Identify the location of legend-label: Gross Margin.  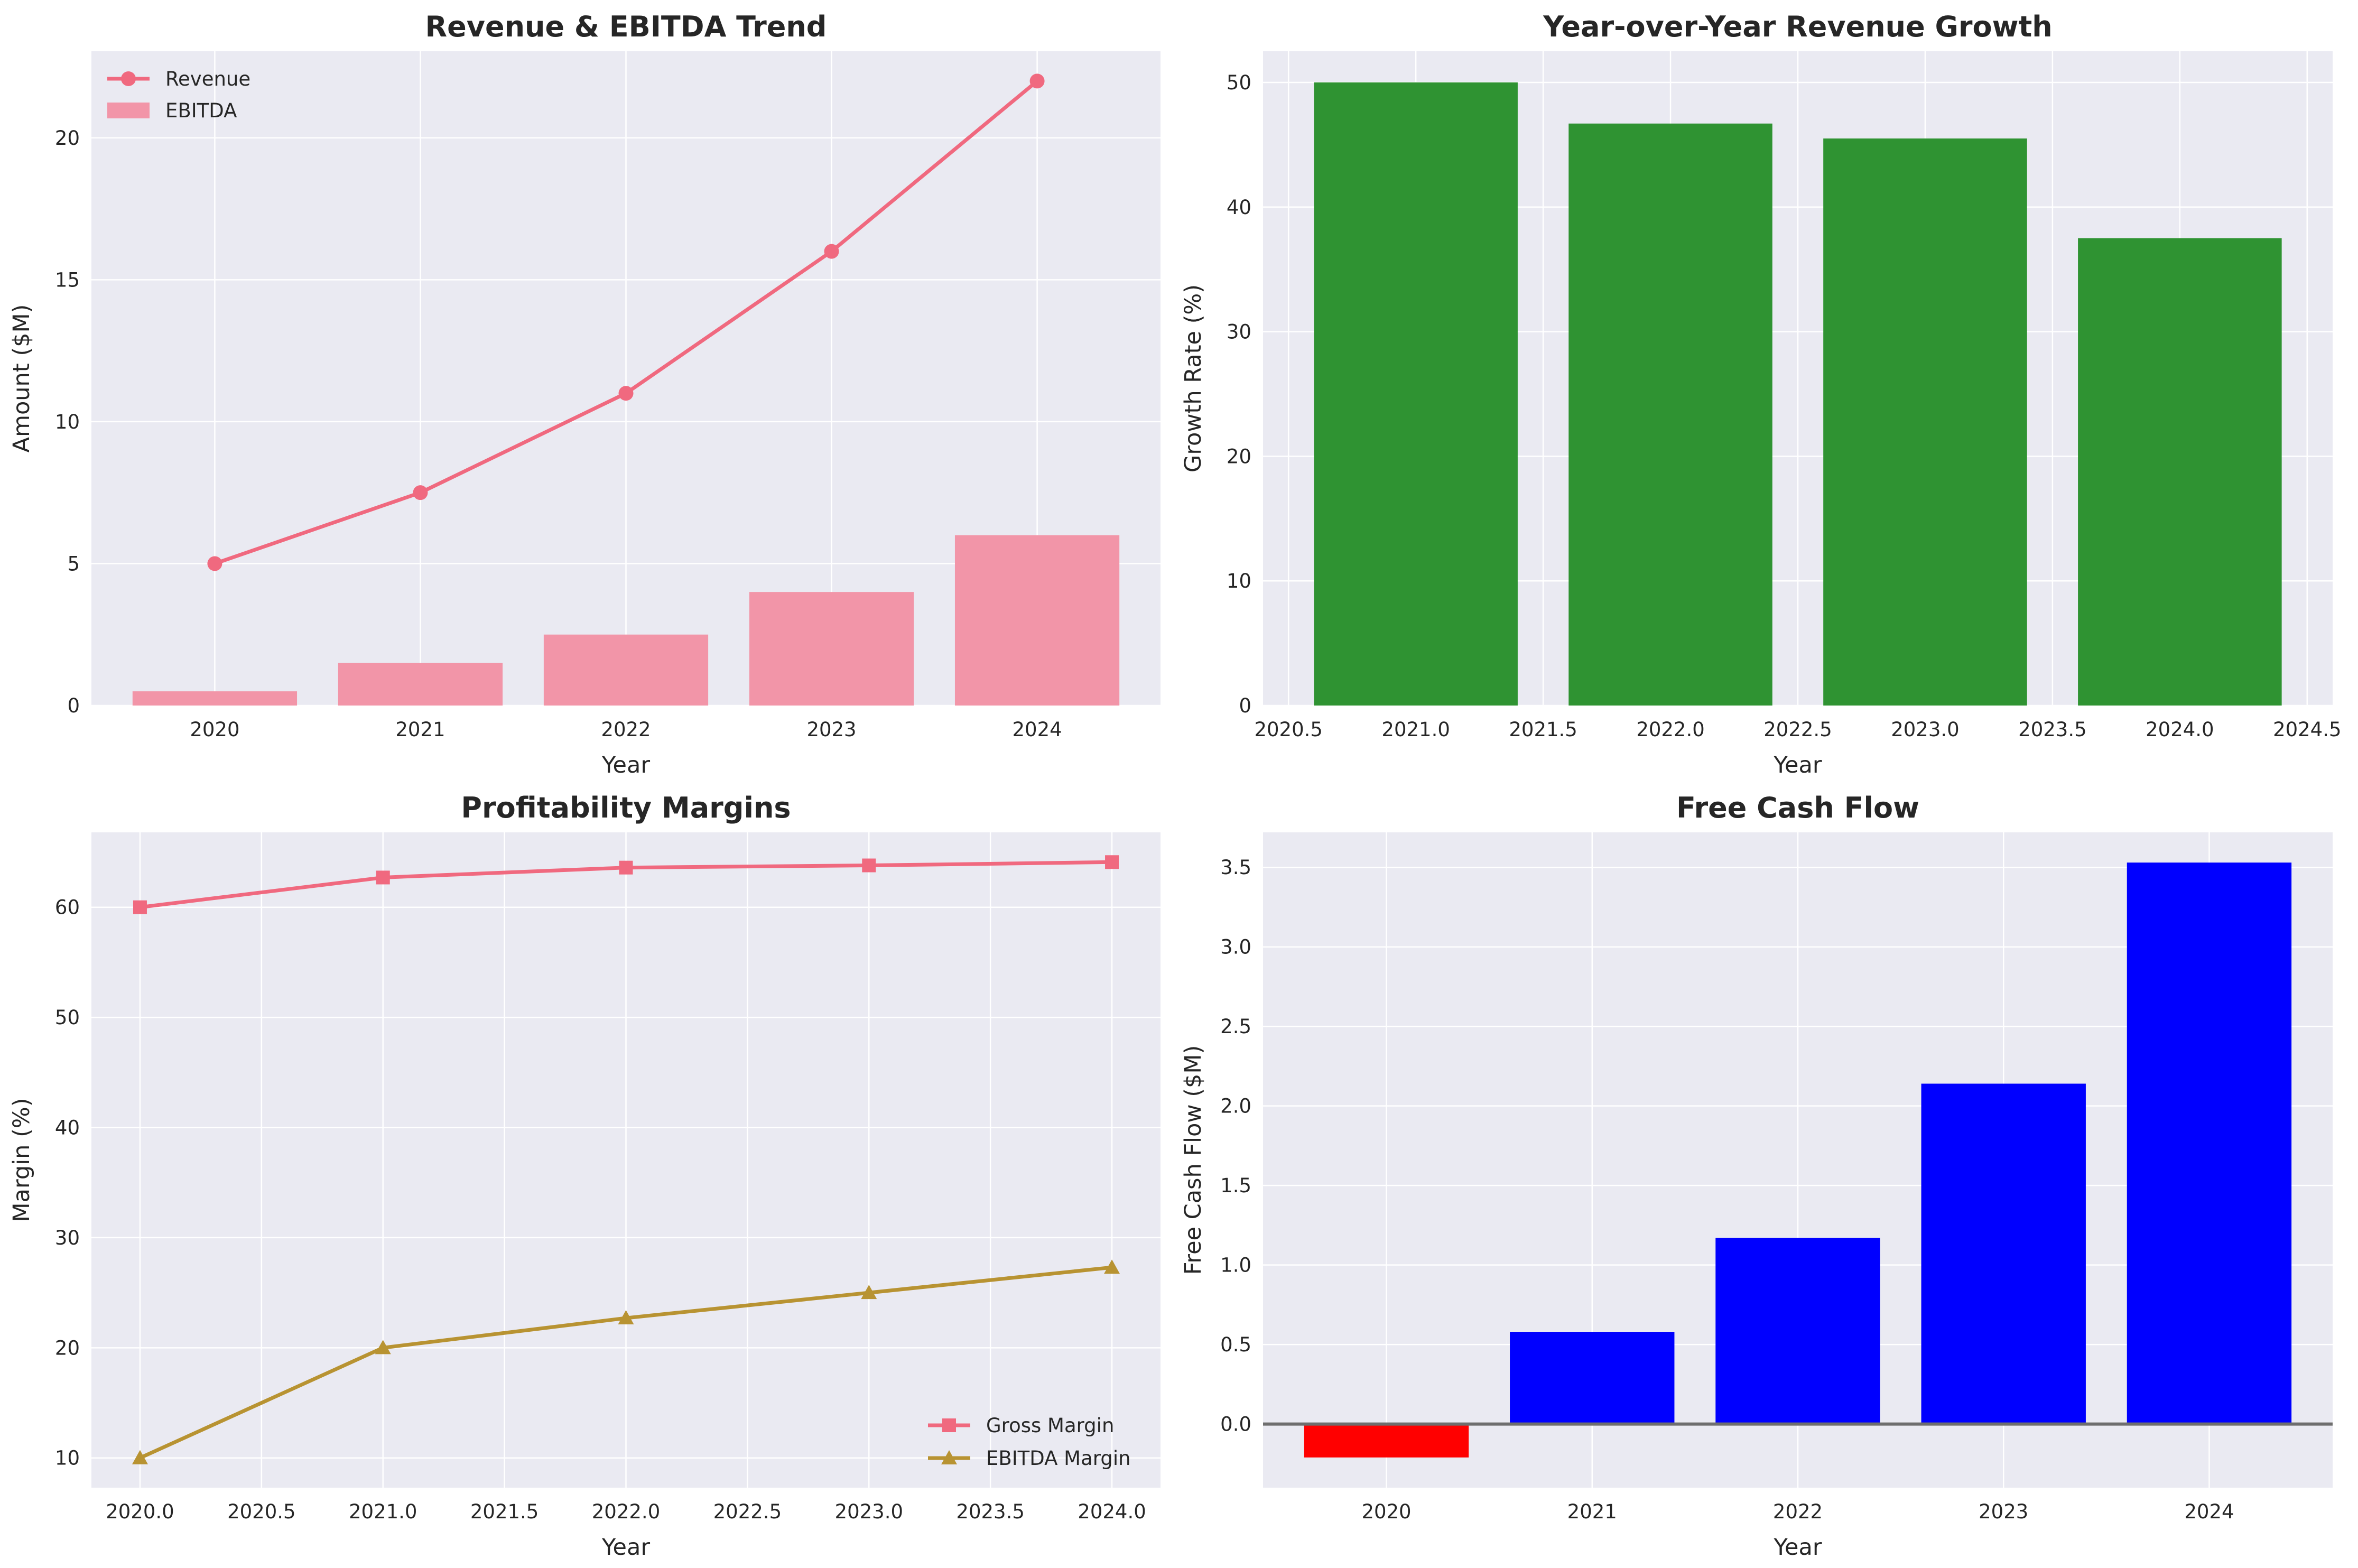
(1050, 1426).